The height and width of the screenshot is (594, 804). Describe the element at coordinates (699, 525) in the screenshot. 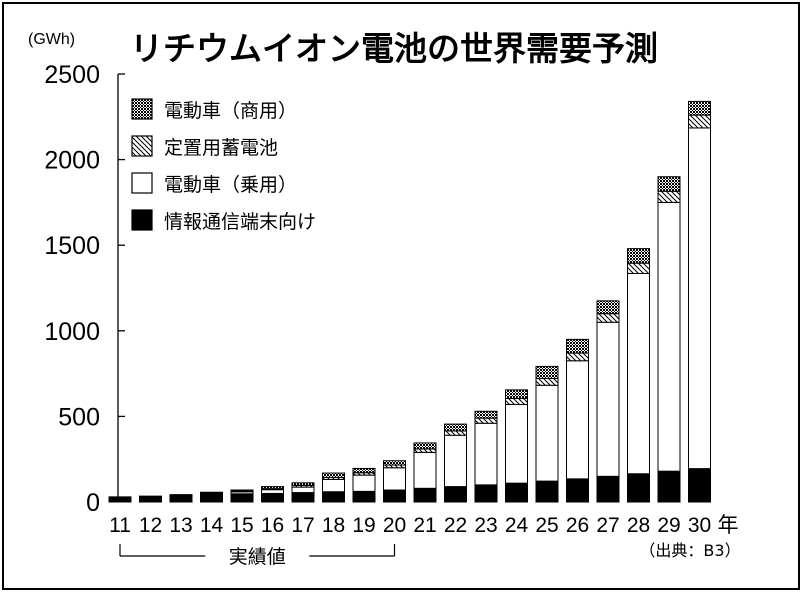

I see `x-tick-label: 30` at that location.